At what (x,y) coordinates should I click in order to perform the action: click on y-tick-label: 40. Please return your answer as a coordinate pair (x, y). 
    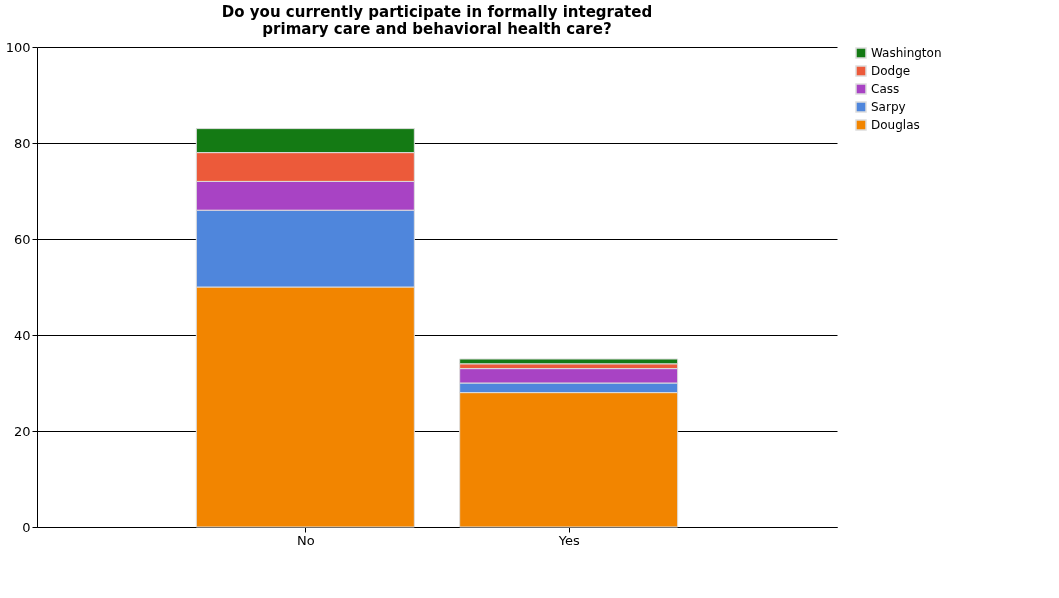
    Looking at the image, I should click on (22, 335).